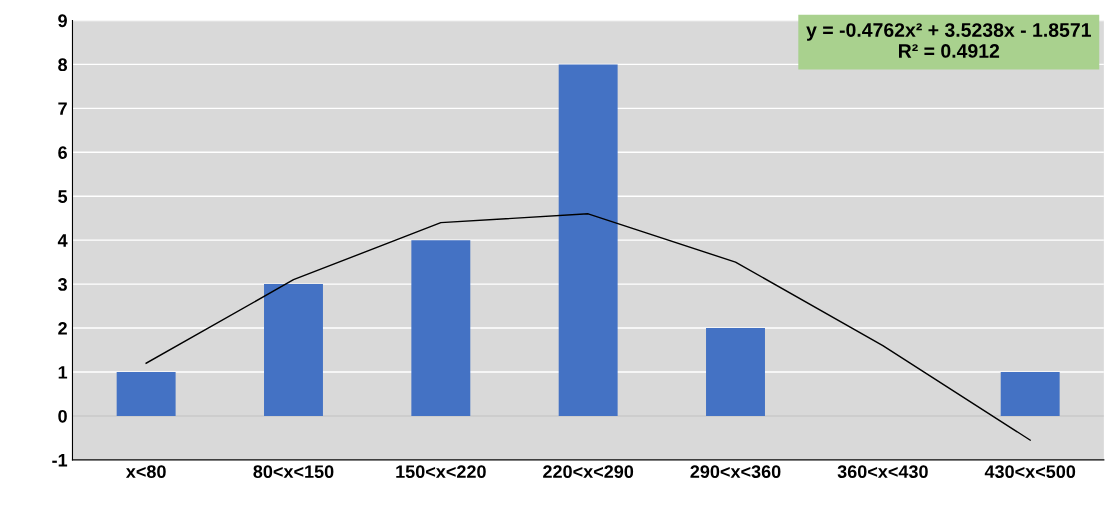  Describe the element at coordinates (62, 152) in the screenshot. I see `y-tick-label: 6` at that location.